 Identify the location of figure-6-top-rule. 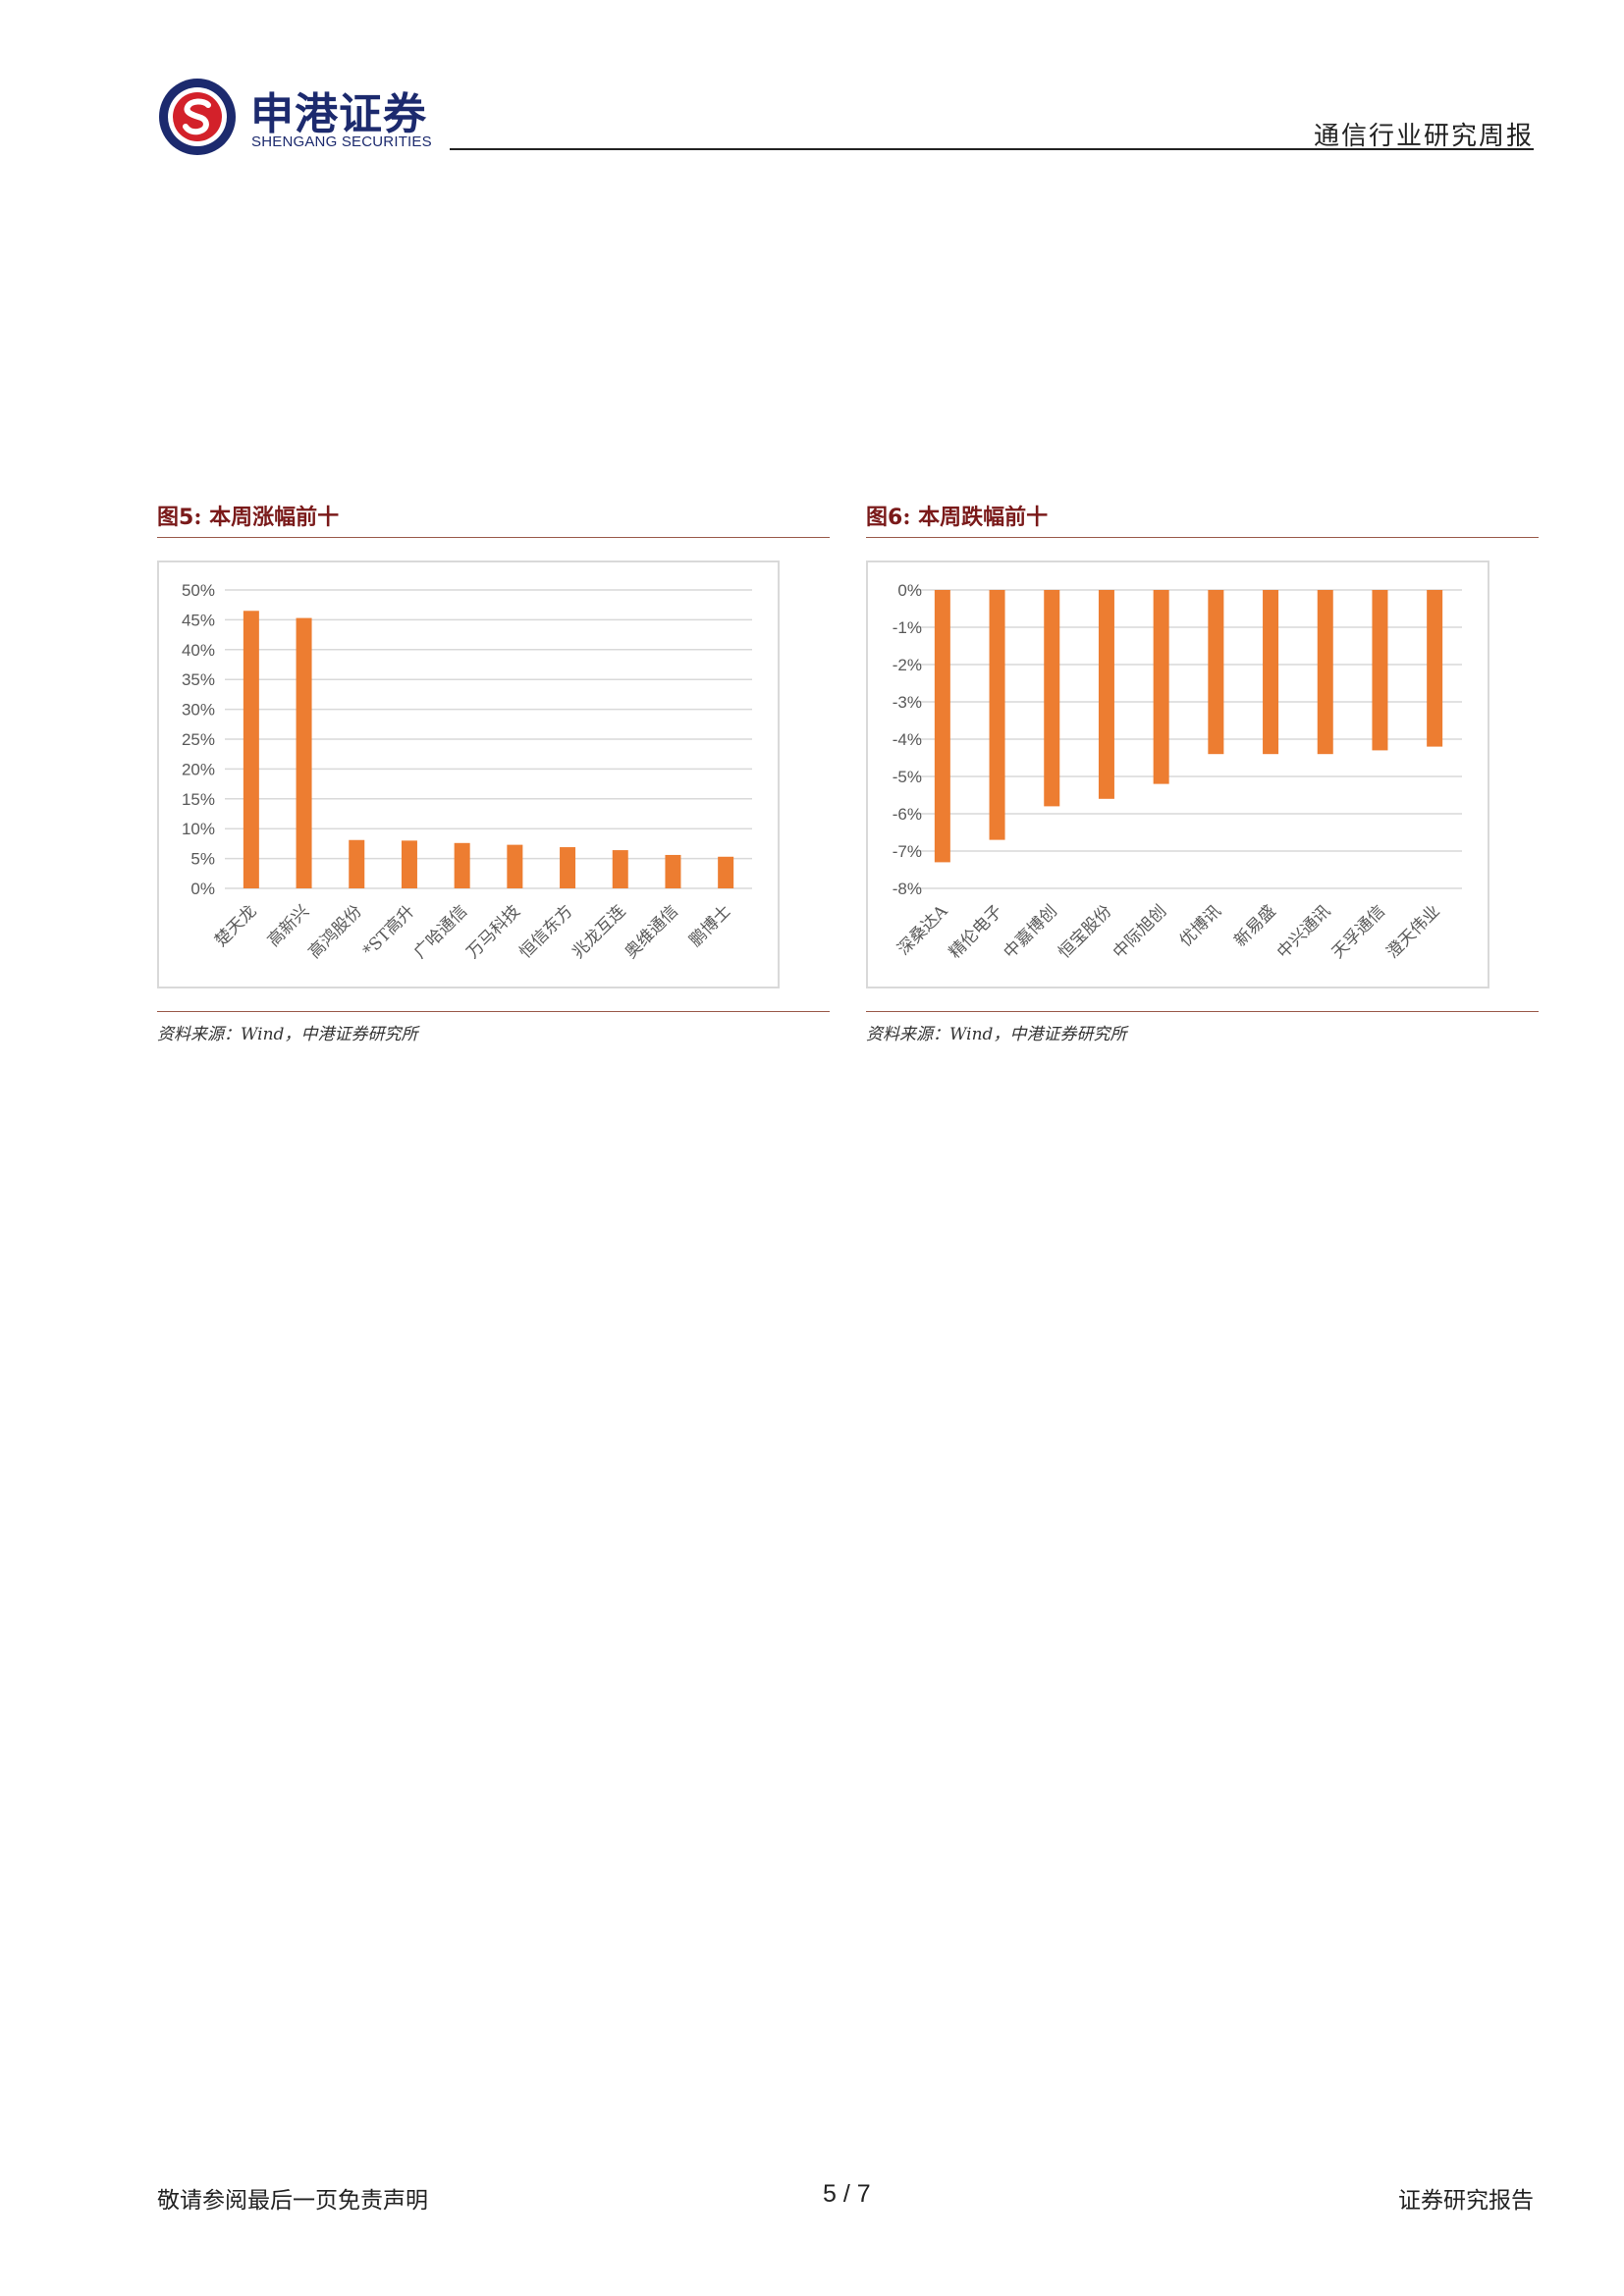
(1202, 537).